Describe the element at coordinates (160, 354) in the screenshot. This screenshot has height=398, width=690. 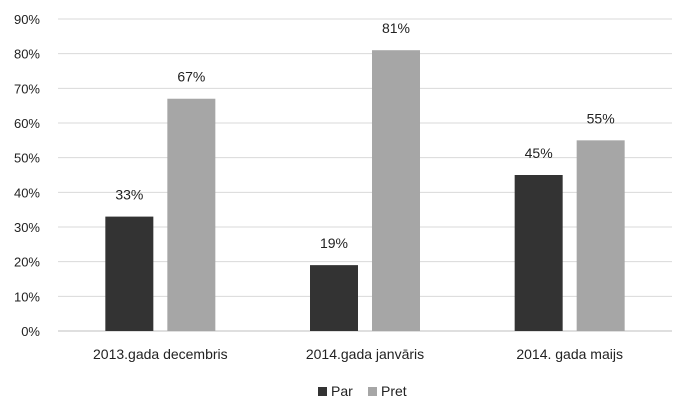
I see `x-category-label: 2013.gada decembris` at that location.